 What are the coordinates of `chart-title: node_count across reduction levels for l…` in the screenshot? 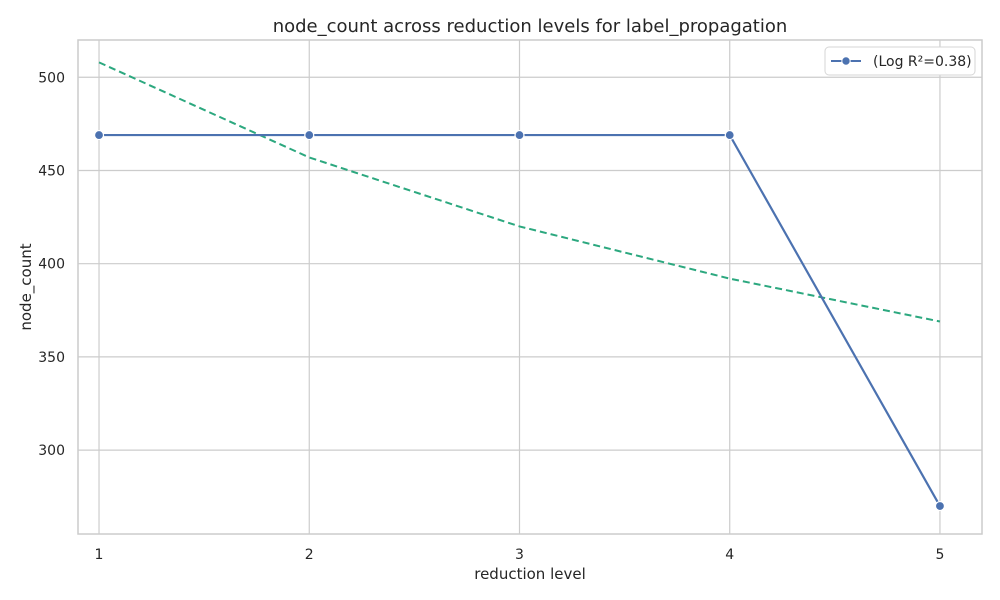 It's located at (530, 26).